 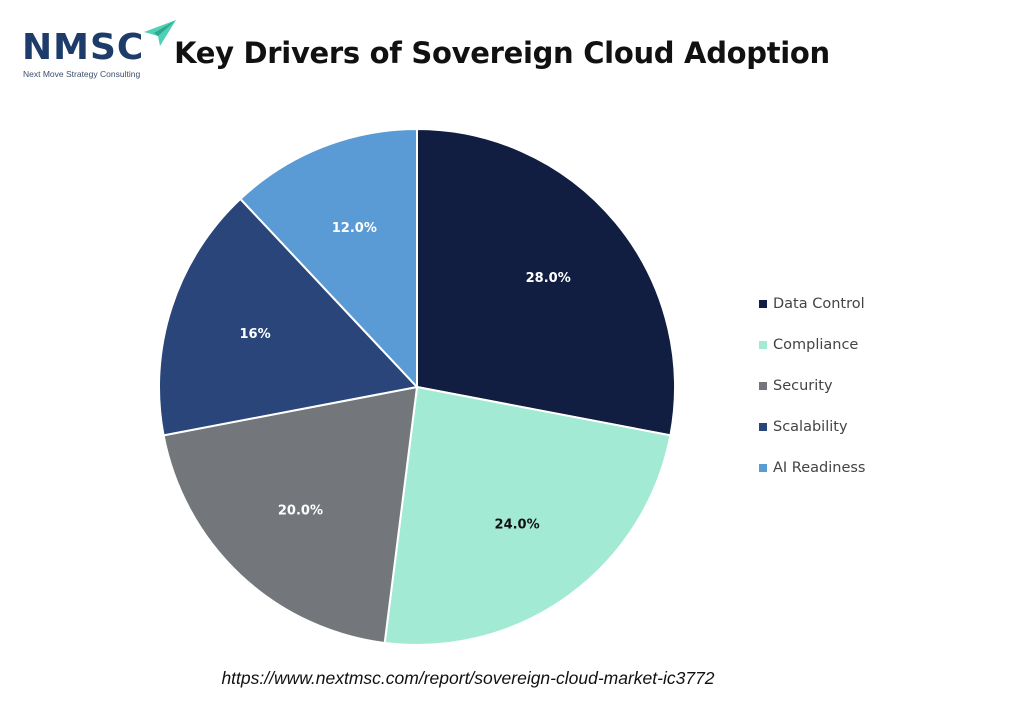 What do you see at coordinates (816, 344) in the screenshot?
I see `legend-label: Compliance` at bounding box center [816, 344].